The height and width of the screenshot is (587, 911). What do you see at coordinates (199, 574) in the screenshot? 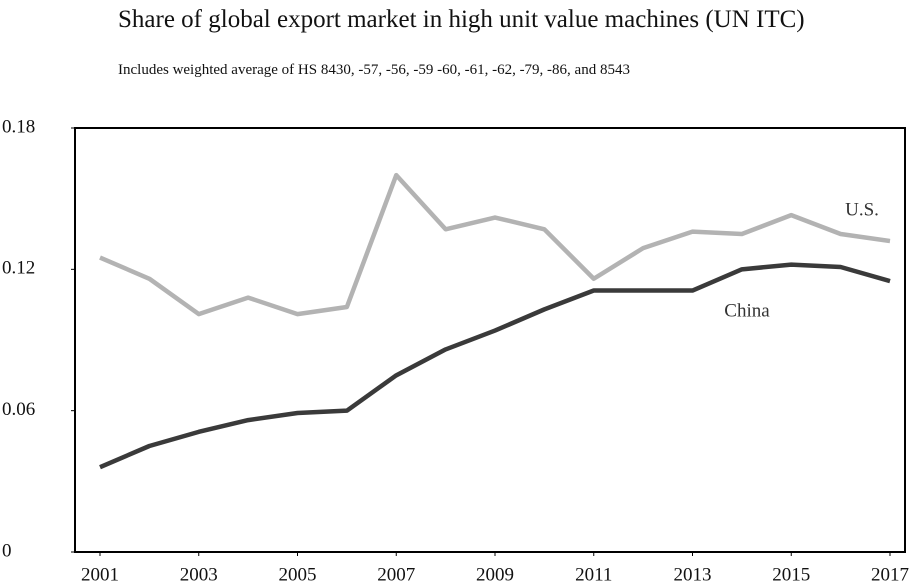
I see `x-tick-label: 2003` at bounding box center [199, 574].